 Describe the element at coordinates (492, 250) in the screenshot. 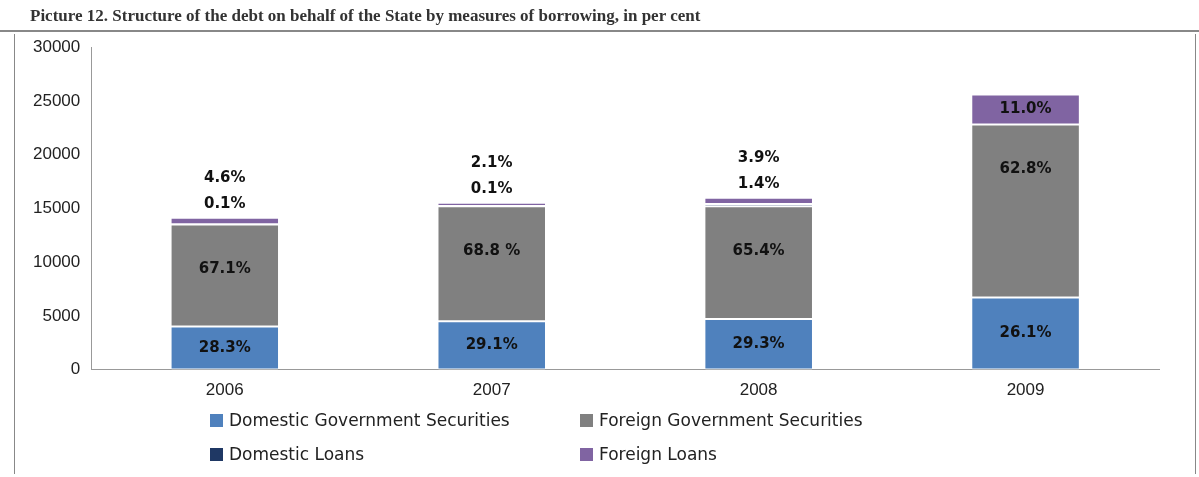

I see `annotation: 68.8 %` at that location.